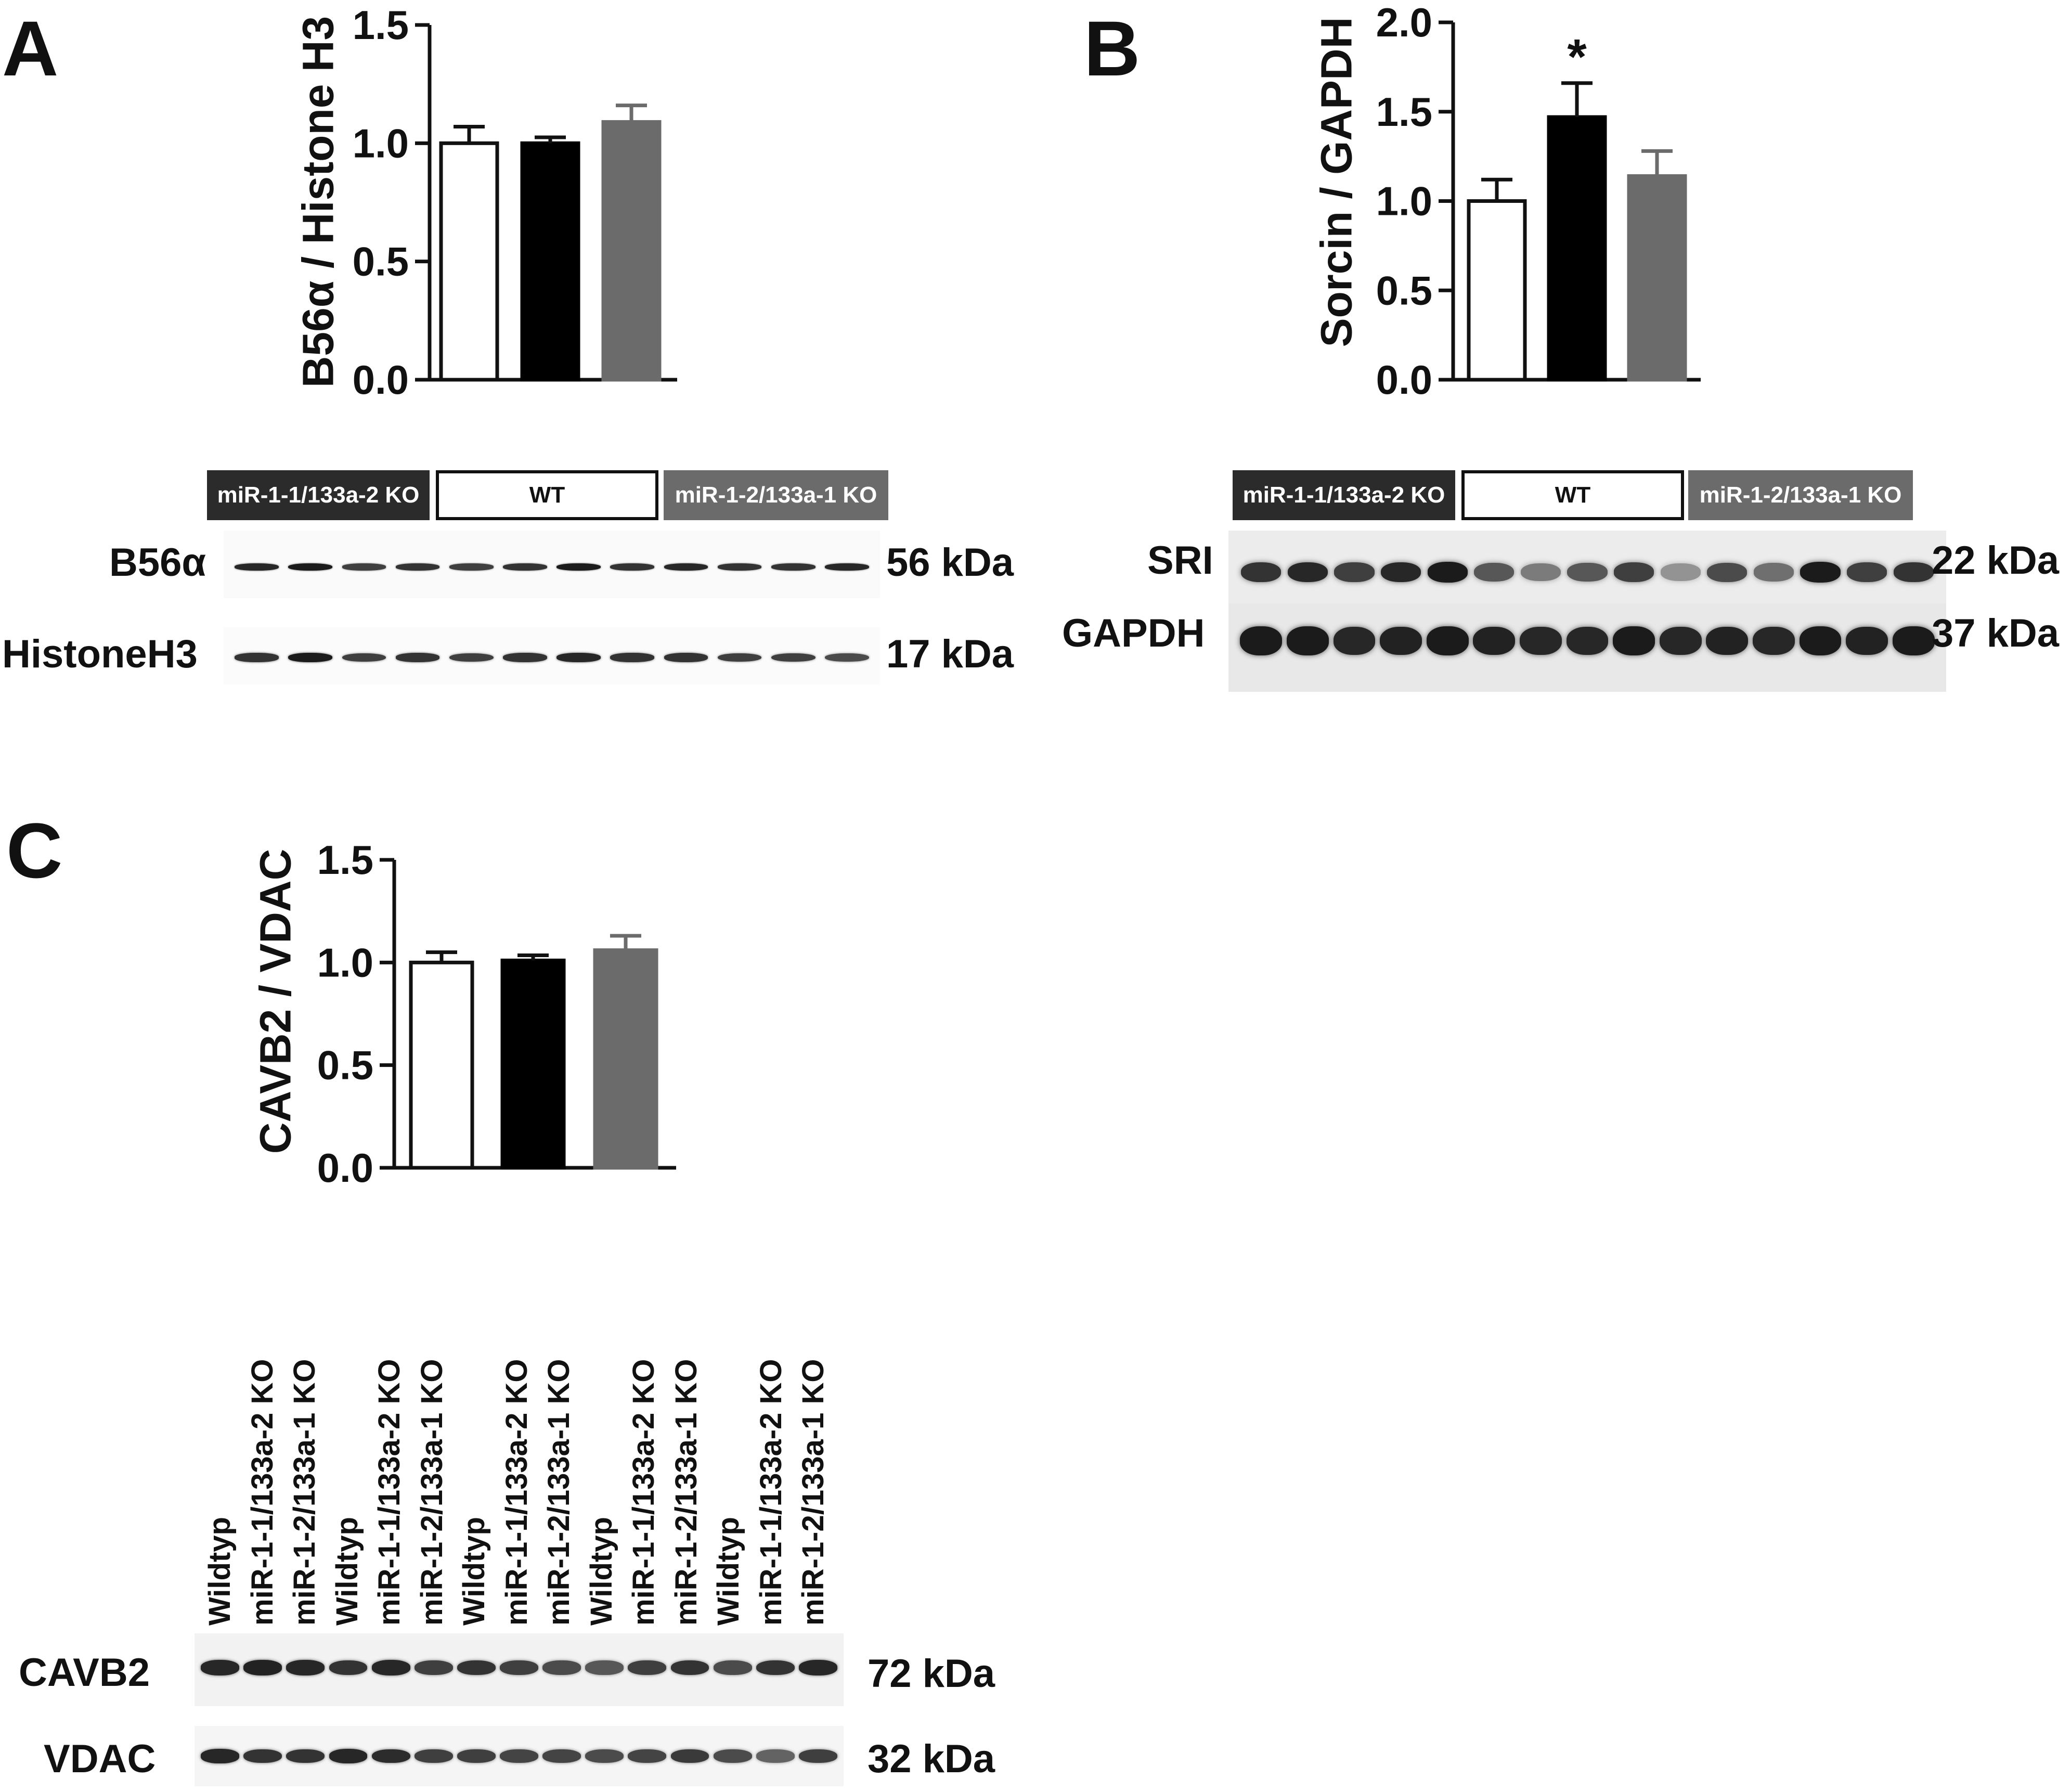 The image size is (2071, 1792). Describe the element at coordinates (381, 25) in the screenshot. I see `chart-a-ytick-label-3: 1.5` at that location.